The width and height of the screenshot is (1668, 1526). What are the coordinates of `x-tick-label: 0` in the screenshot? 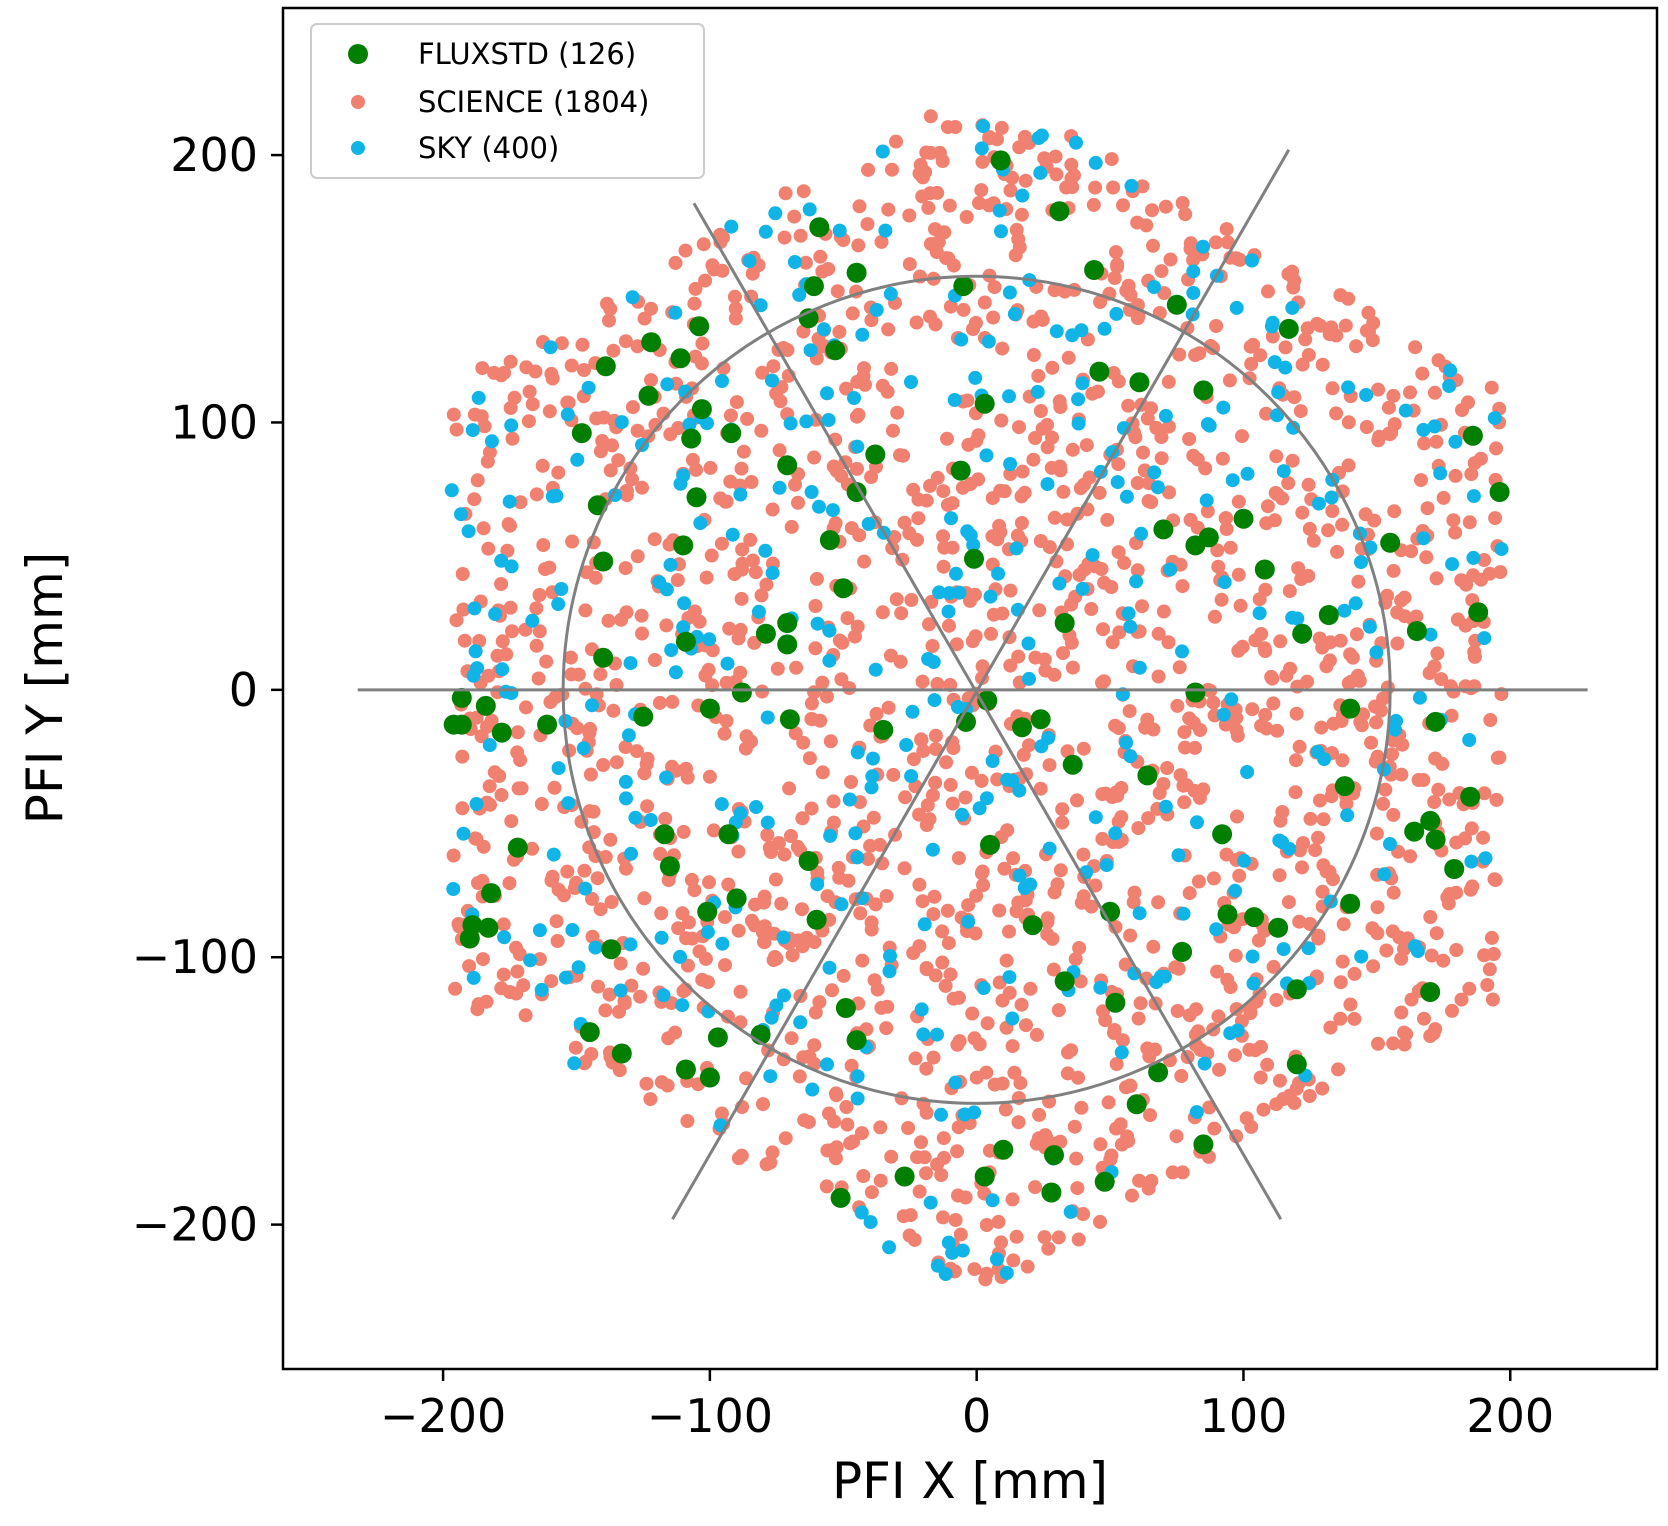 It's located at (976, 1416).